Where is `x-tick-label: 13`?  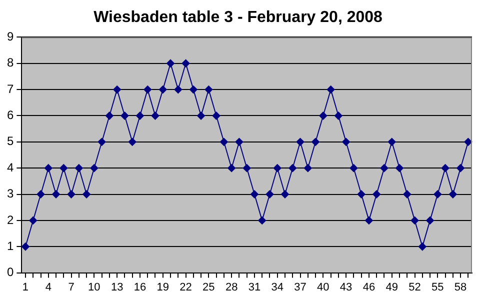 x-tick-label: 13 is located at coordinates (117, 287).